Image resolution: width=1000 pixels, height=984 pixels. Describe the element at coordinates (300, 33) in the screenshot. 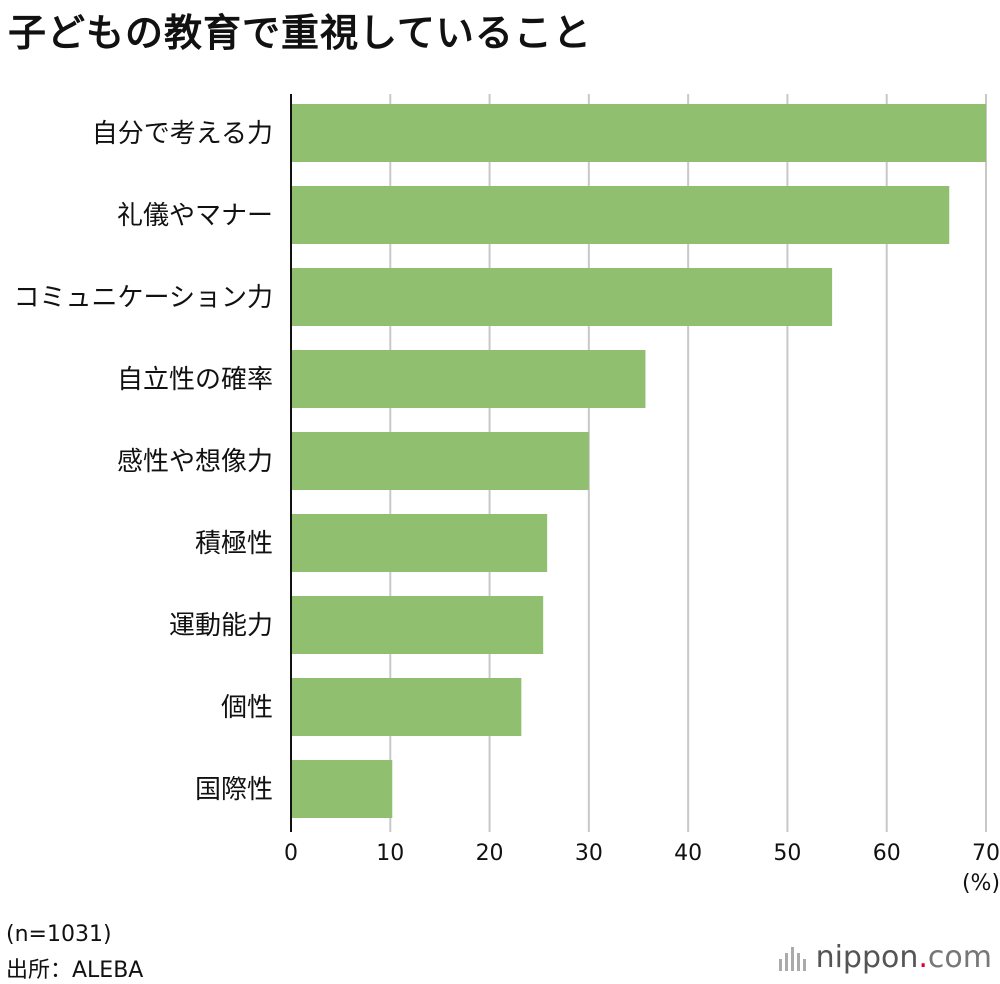

I see `chart-title: 子どもの教育で重視していること` at that location.